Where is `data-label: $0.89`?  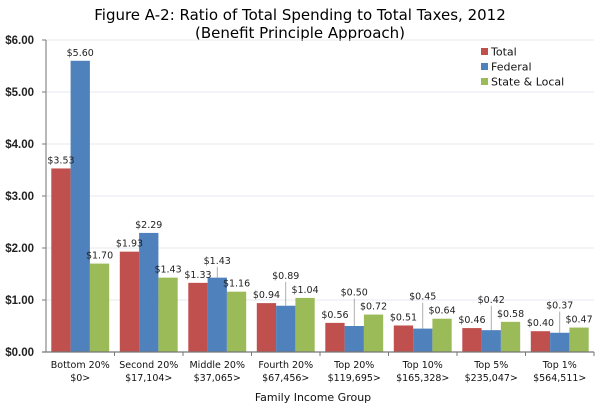 data-label: $0.89 is located at coordinates (285, 276).